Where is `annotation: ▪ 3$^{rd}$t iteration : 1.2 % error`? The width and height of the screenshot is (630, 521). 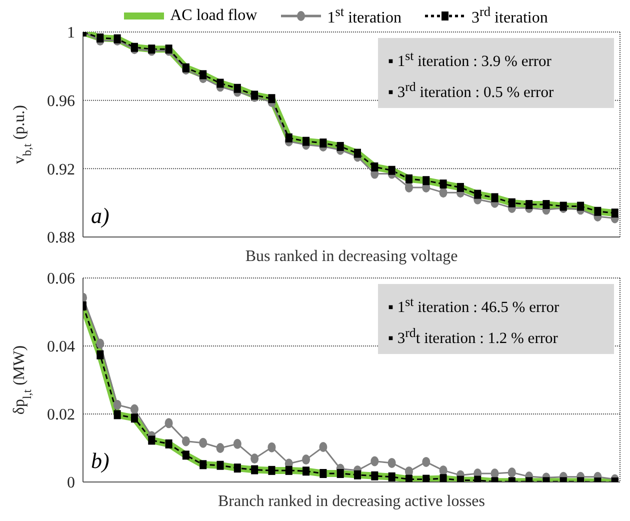
annotation: ▪ 3$^{rd}$t iteration : 1.2 % error is located at coordinates (473, 336).